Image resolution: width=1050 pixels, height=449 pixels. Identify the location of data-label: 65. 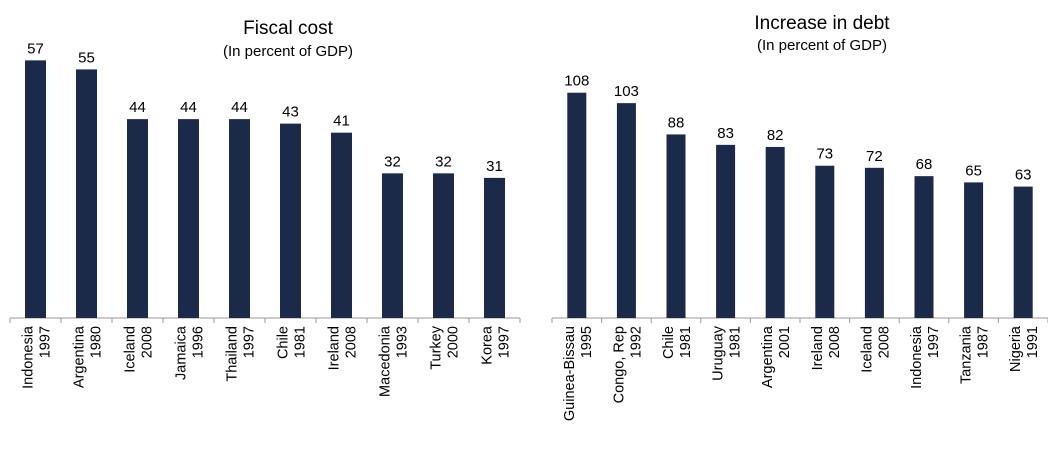
(973, 170).